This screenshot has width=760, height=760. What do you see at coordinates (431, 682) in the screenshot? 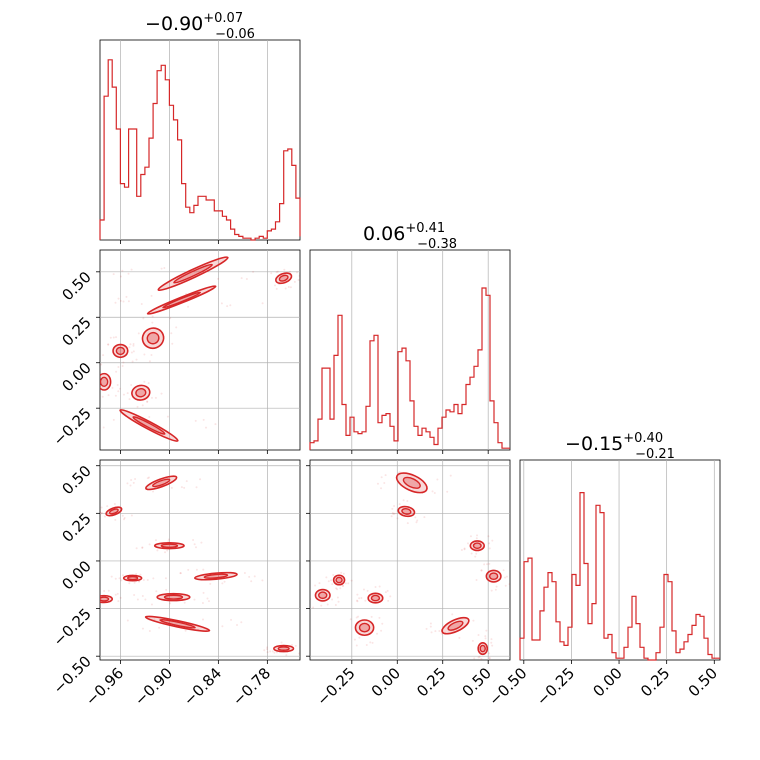
I see `x-tick-label: 0.25` at bounding box center [431, 682].